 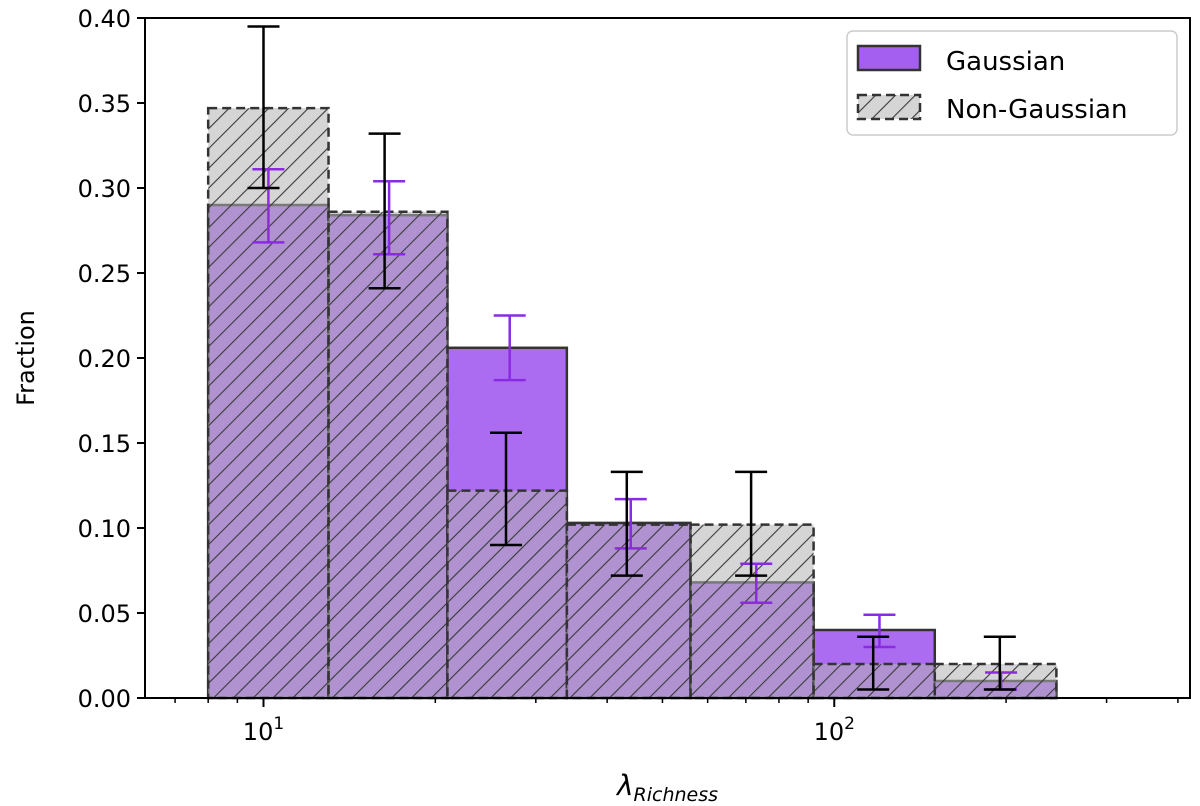 What do you see at coordinates (104, 189) in the screenshot?
I see `y-tick-label: 0.30` at bounding box center [104, 189].